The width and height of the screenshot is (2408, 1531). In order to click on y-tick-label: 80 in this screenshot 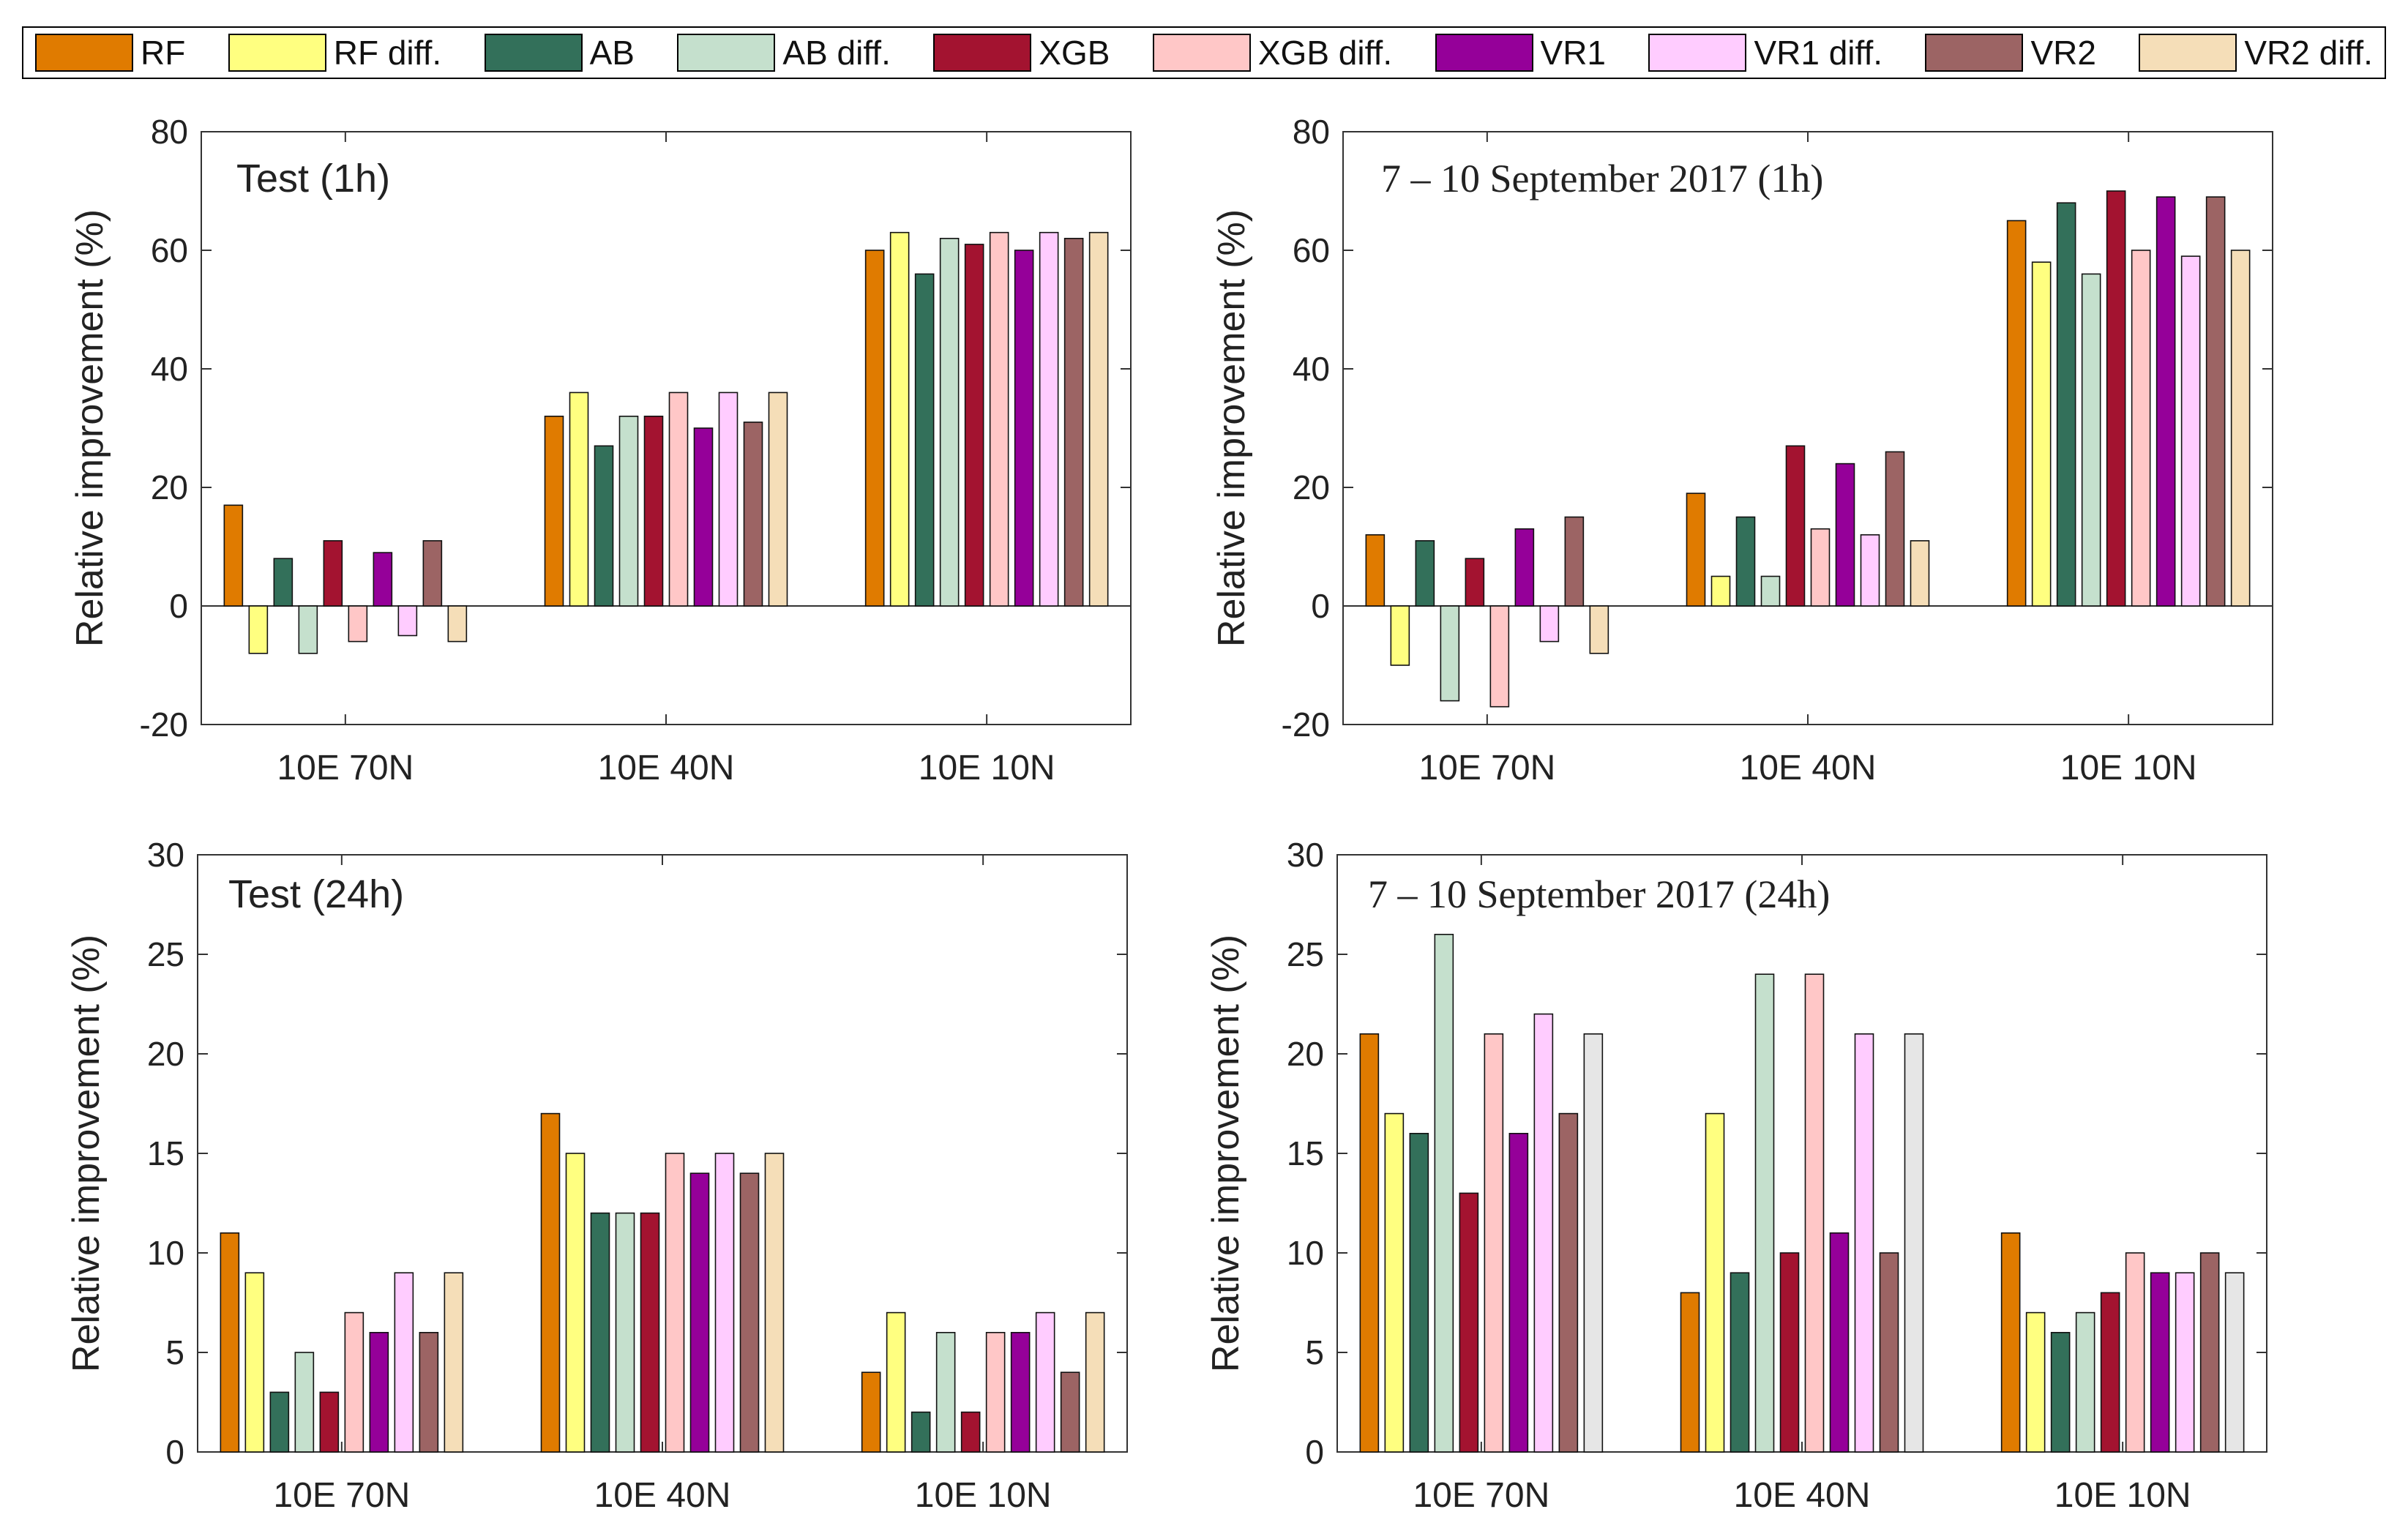, I will do `click(169, 132)`.